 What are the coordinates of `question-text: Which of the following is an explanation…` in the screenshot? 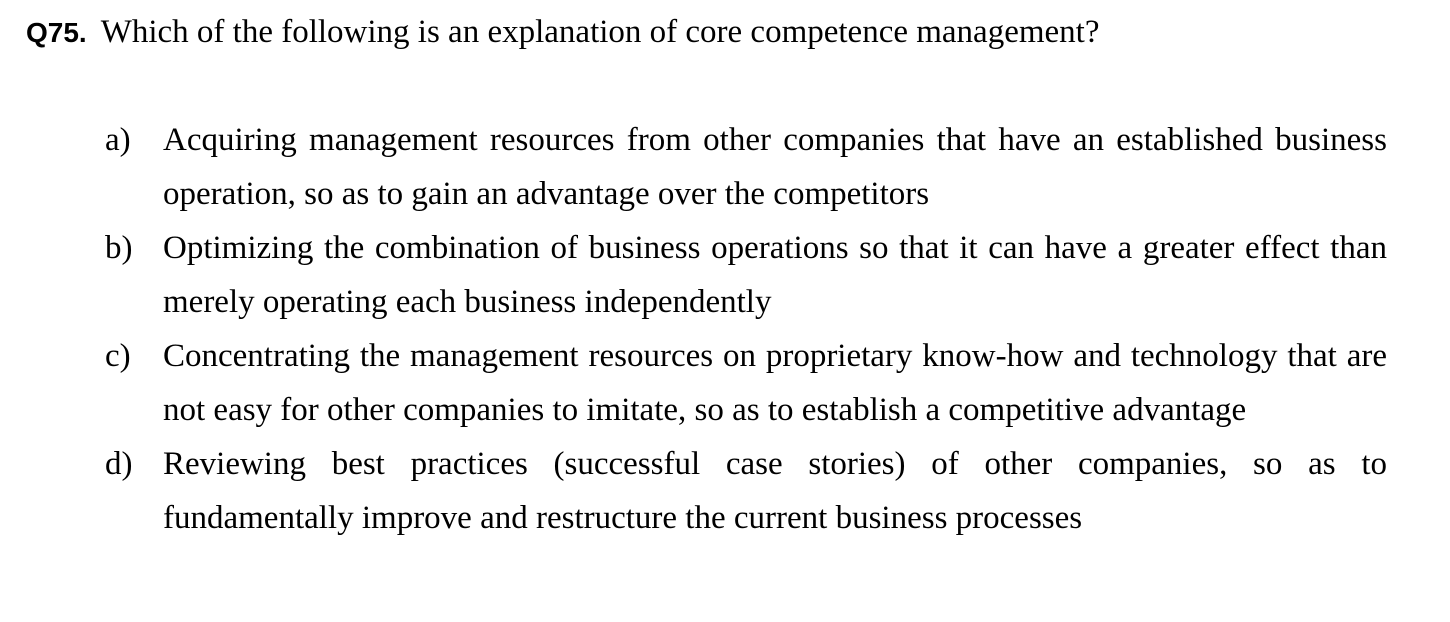 It's located at (600, 32).